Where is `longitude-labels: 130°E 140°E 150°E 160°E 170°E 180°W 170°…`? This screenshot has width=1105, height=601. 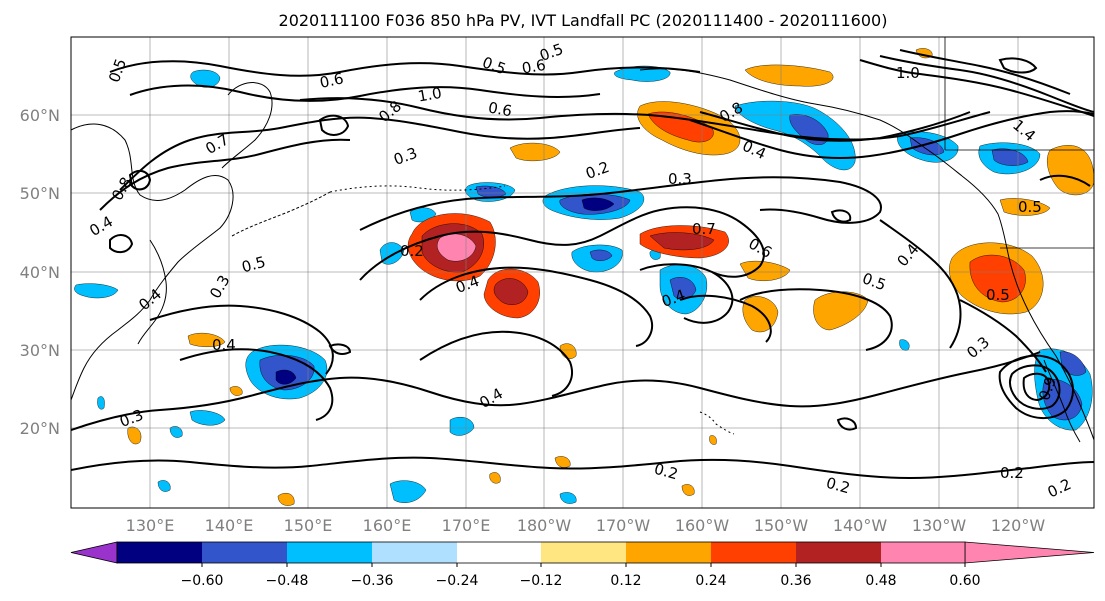 longitude-labels: 130°E 140°E 150°E 160°E 170°E 180°W 170°… is located at coordinates (586, 525).